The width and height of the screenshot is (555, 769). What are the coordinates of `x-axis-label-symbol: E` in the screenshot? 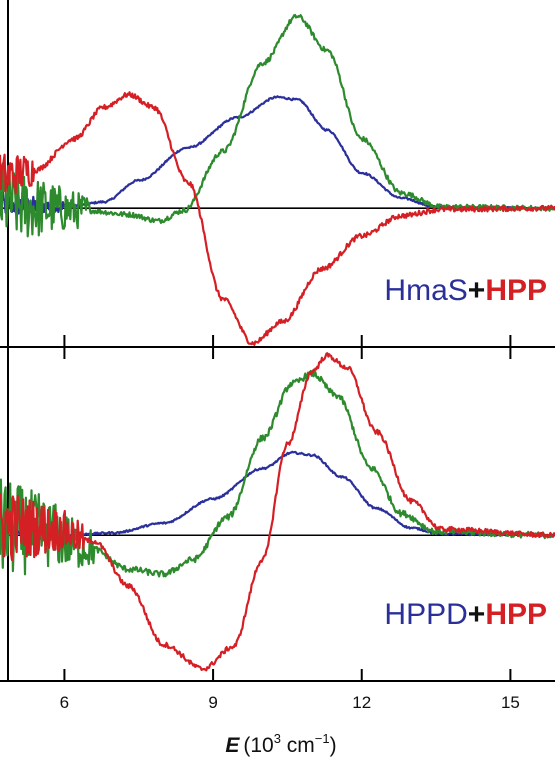 It's located at (232, 745).